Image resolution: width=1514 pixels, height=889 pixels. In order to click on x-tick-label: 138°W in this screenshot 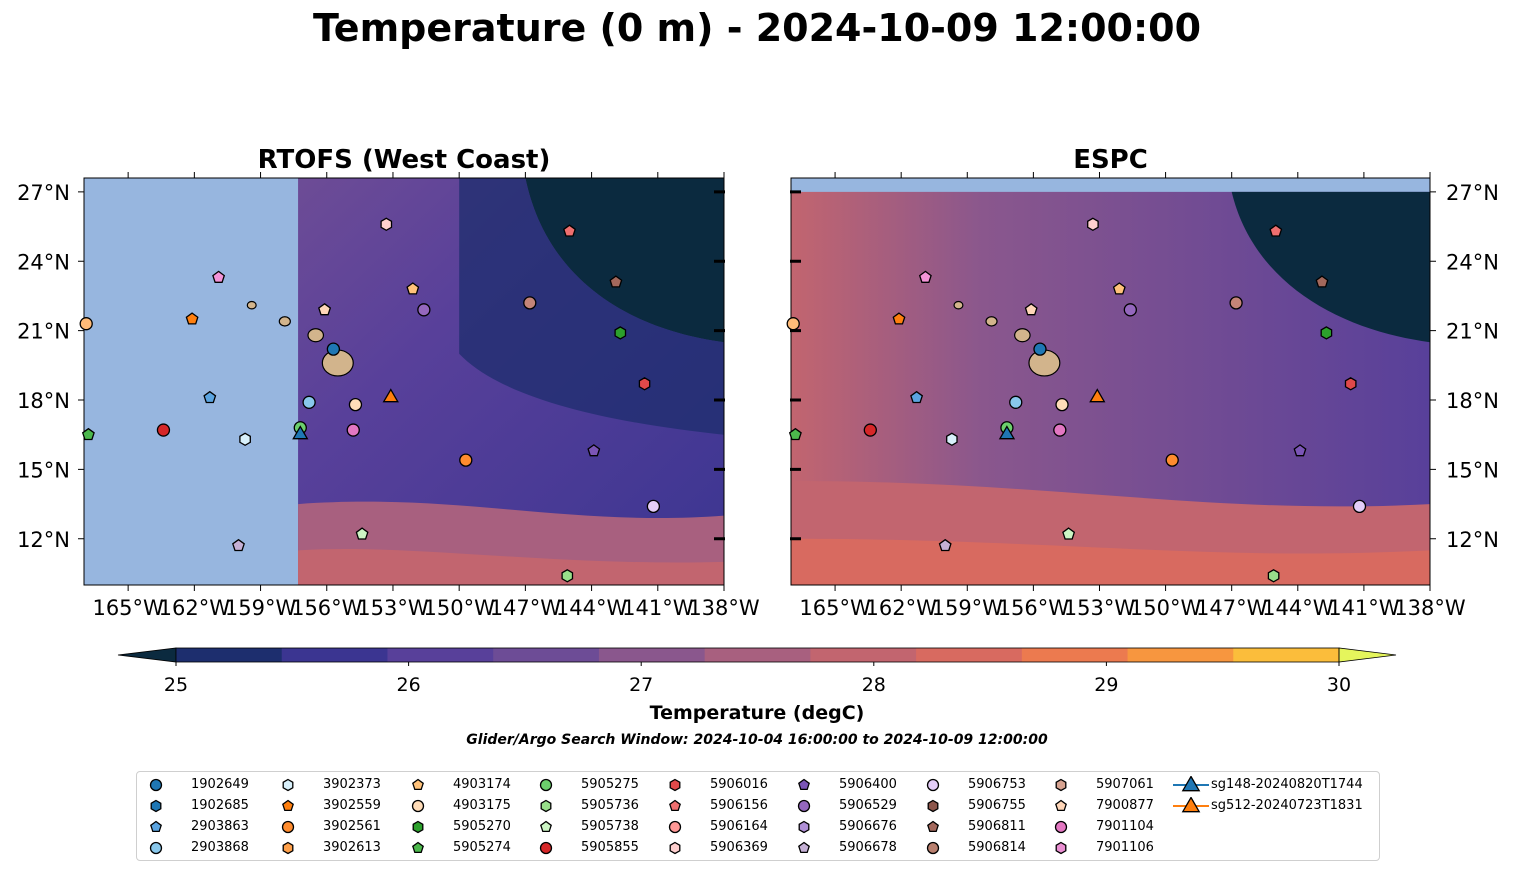, I will do `click(724, 608)`.